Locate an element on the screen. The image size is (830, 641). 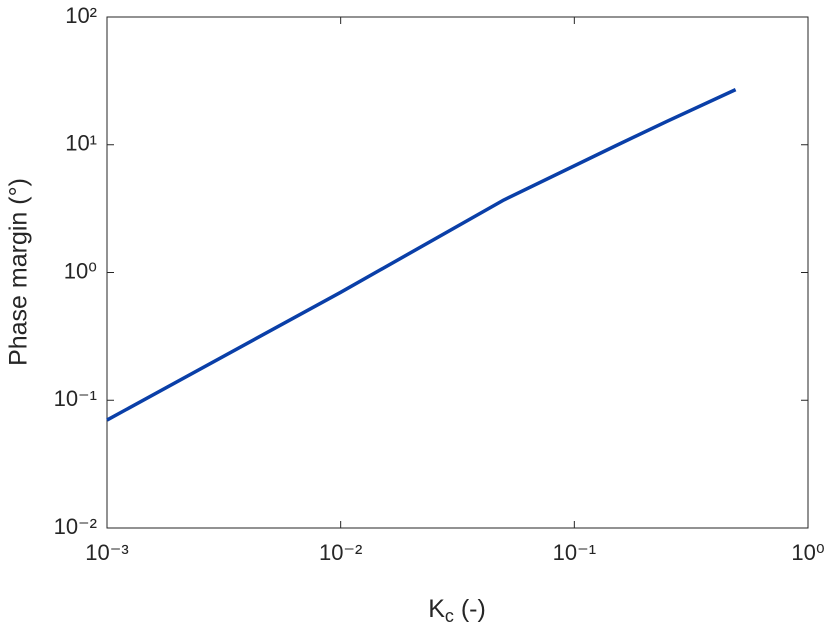
y-tick-label: 10⁻¹ is located at coordinates (75, 398).